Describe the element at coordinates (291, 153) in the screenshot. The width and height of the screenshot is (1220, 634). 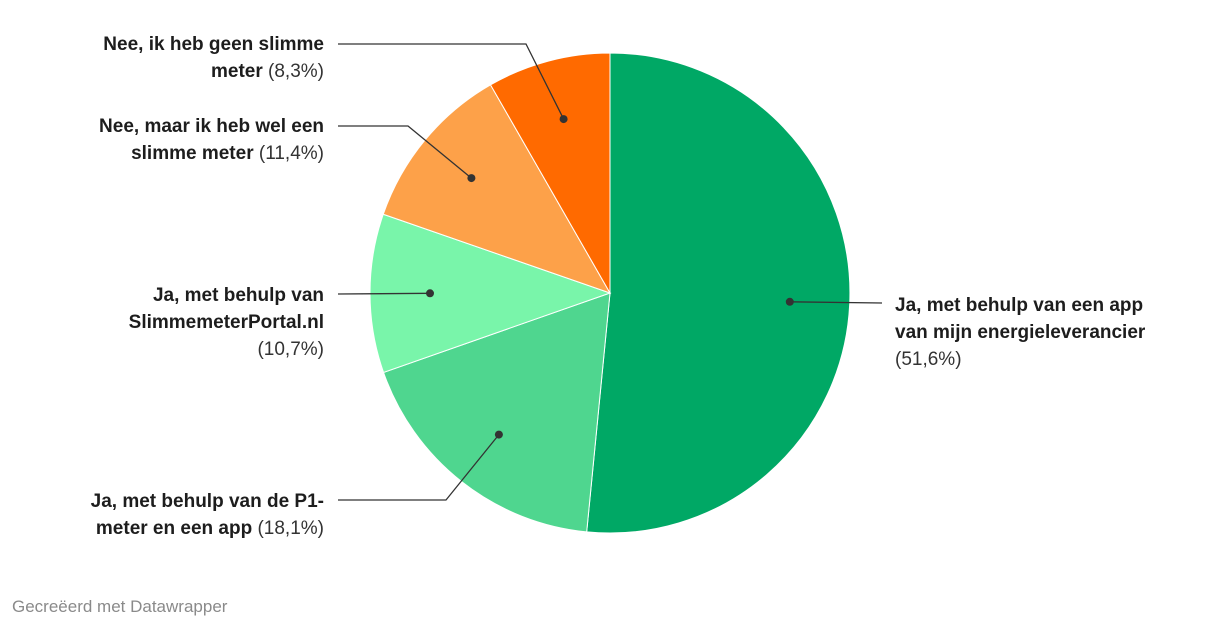
I see `slice-value-label: (11,4%)` at that location.